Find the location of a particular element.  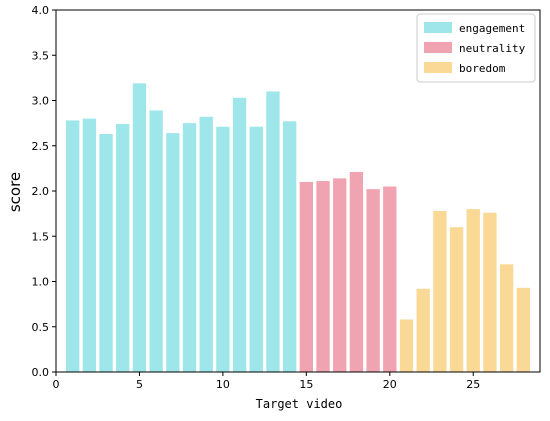

x-tick-label: 15 is located at coordinates (306, 384).